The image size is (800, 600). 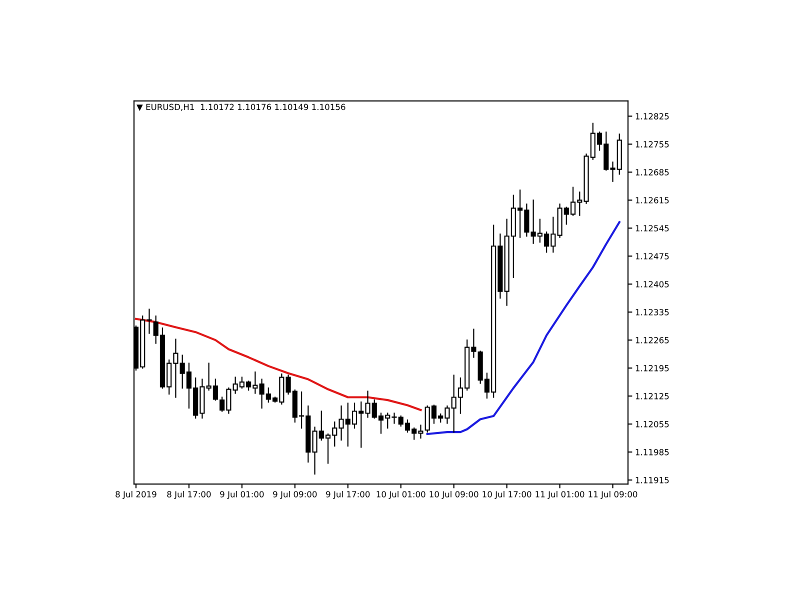 I want to click on x-tick-label: 11 Jul 01:00, so click(x=560, y=494).